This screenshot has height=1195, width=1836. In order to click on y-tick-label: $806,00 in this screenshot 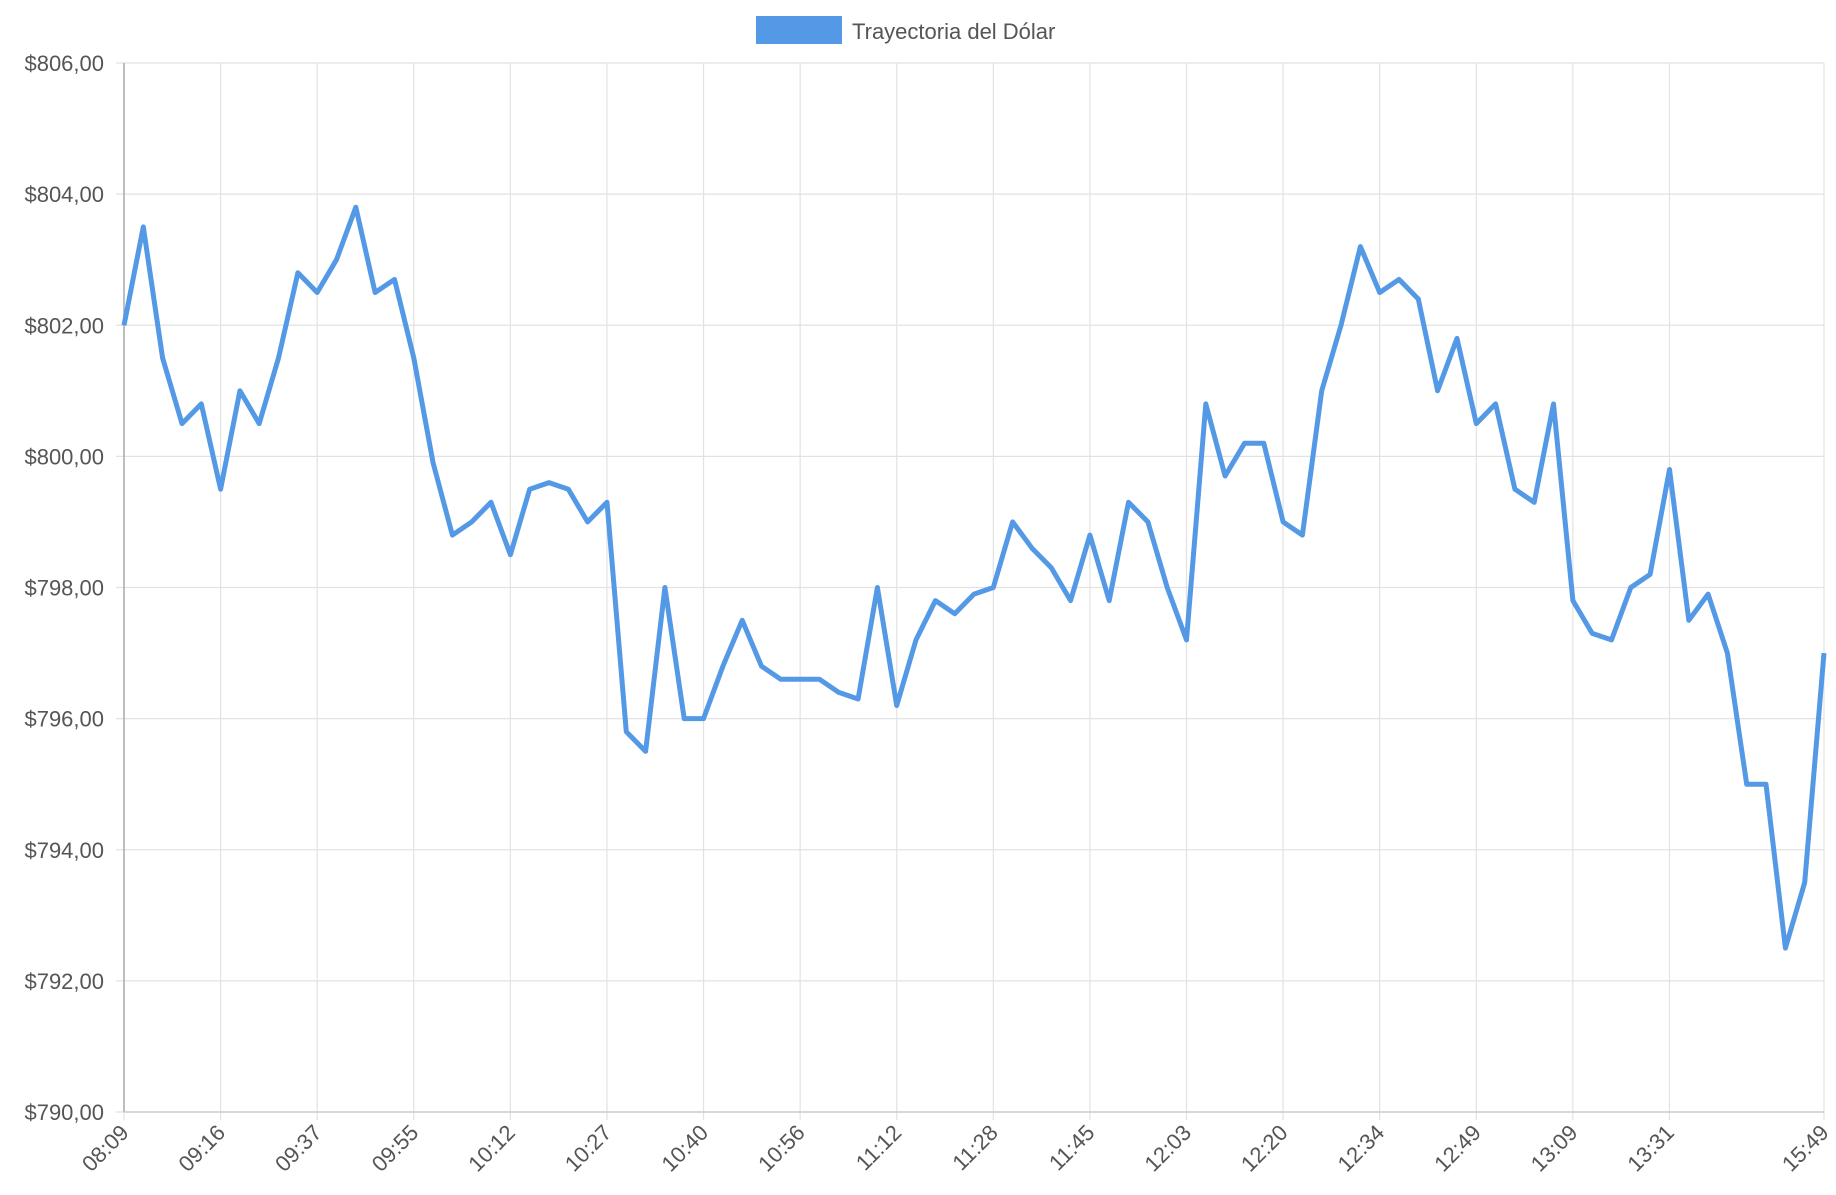, I will do `click(64, 63)`.